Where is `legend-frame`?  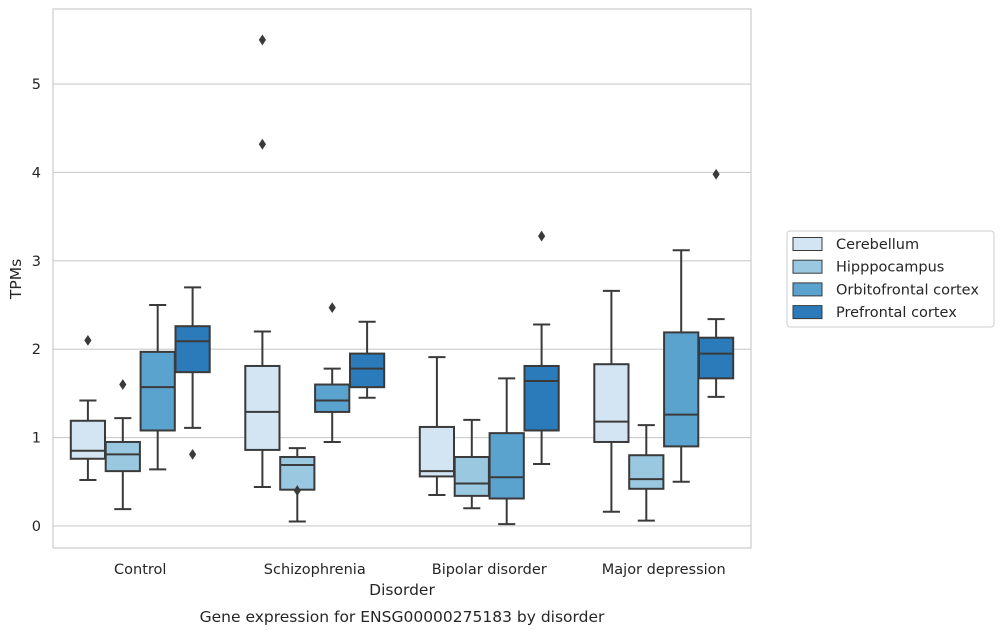 legend-frame is located at coordinates (890, 279).